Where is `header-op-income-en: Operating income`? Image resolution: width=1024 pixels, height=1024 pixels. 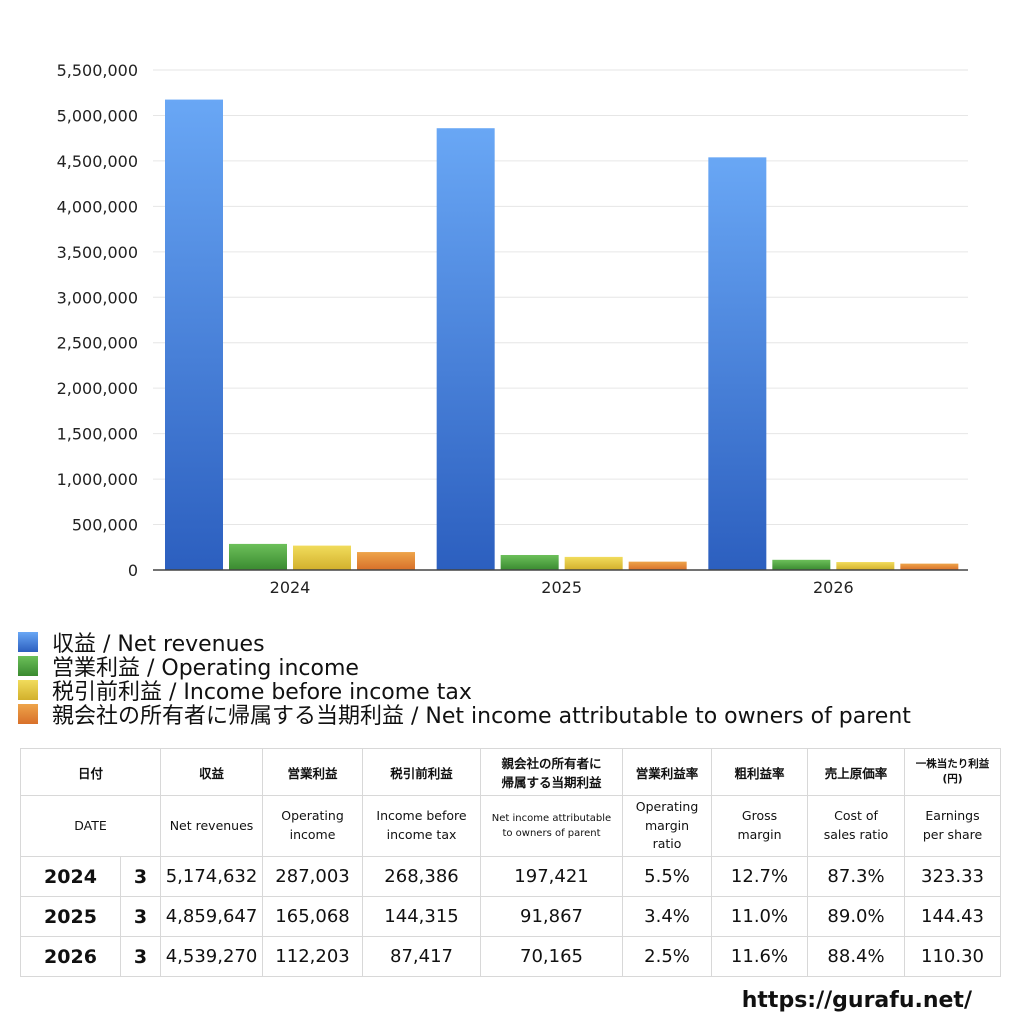 header-op-income-en: Operating income is located at coordinates (313, 826).